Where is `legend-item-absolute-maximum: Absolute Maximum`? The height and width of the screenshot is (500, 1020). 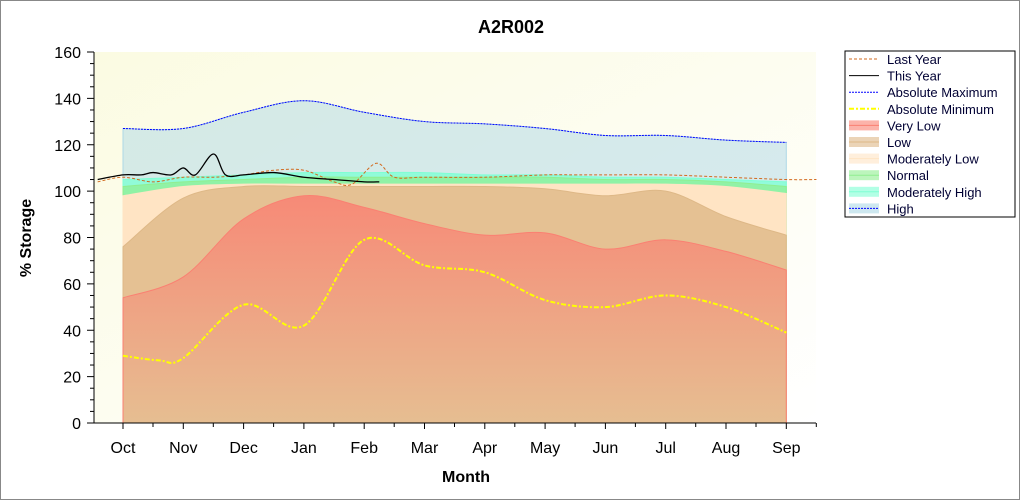
legend-item-absolute-maximum: Absolute Maximum is located at coordinates (923, 92).